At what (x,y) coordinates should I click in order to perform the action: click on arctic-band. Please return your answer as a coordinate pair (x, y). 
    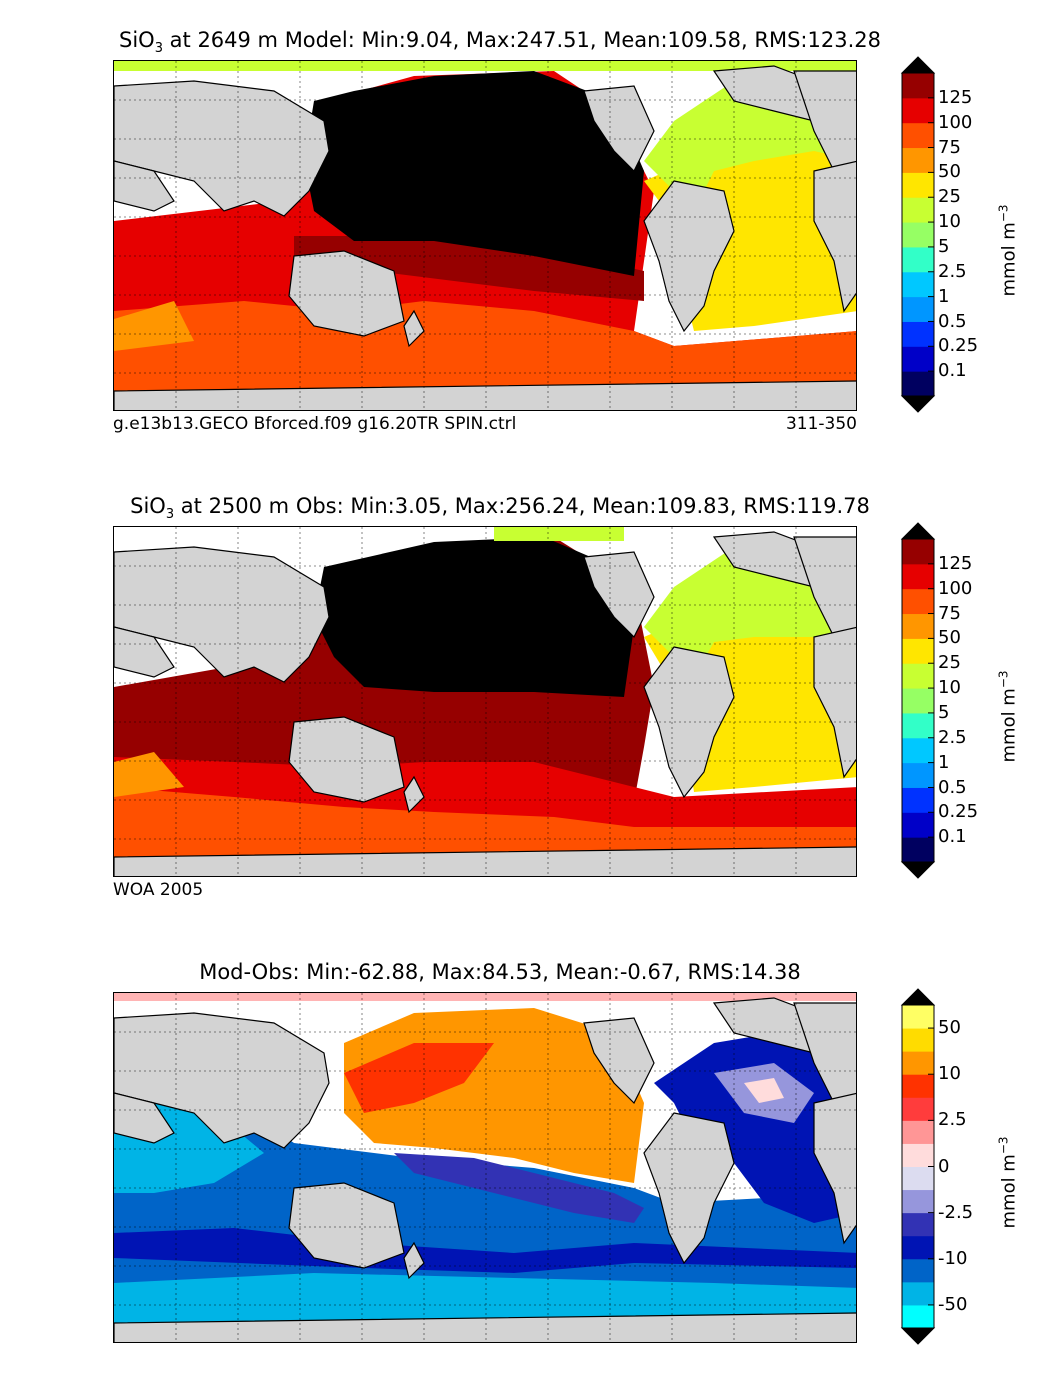
    Looking at the image, I should click on (485, 66).